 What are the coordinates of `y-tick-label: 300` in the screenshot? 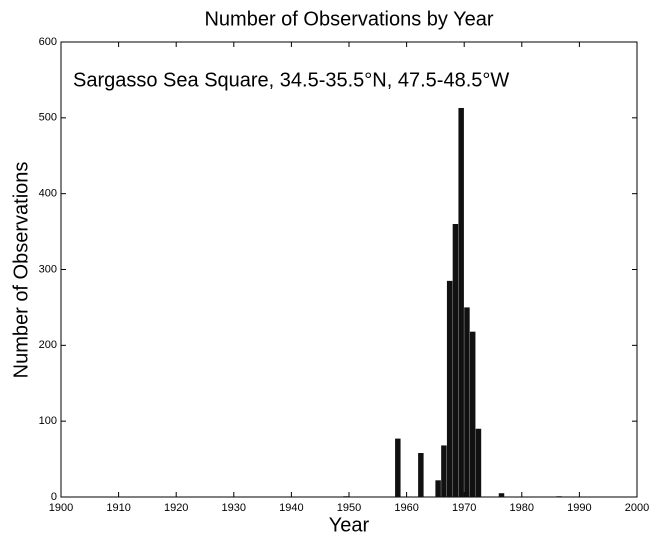 It's located at (48, 269).